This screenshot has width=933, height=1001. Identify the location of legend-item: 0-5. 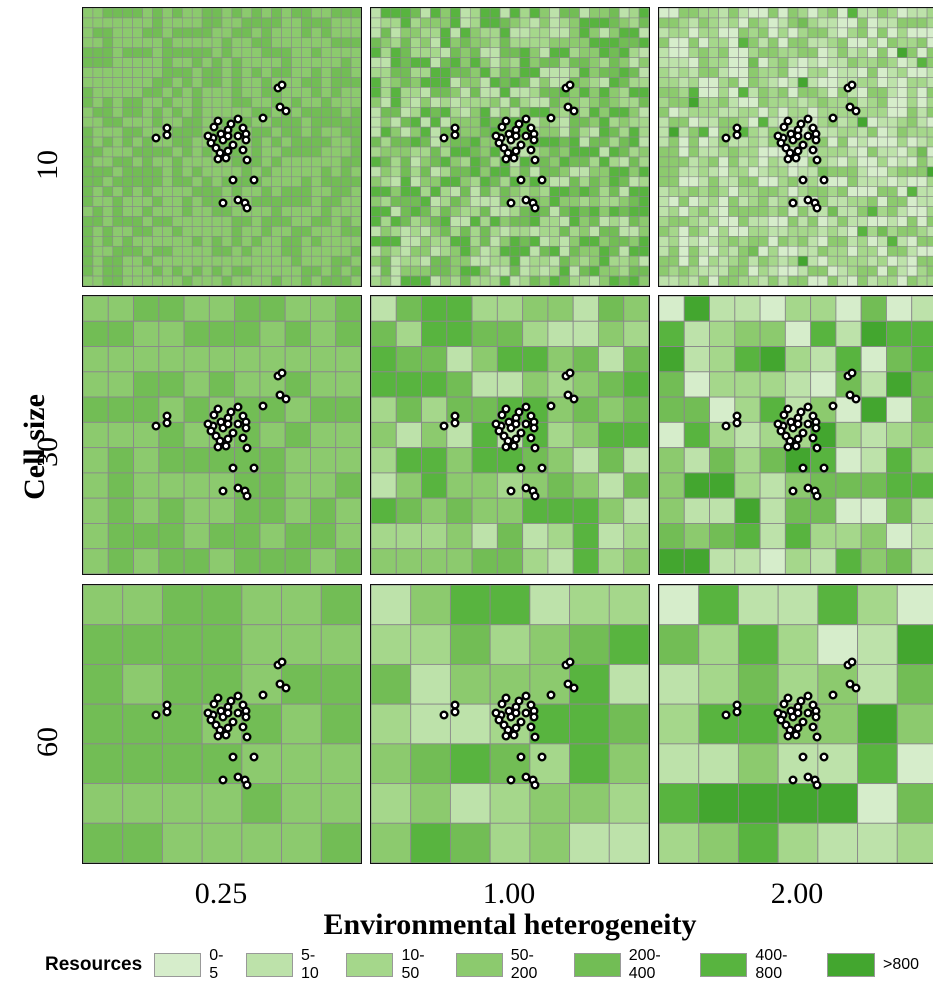
(193, 965).